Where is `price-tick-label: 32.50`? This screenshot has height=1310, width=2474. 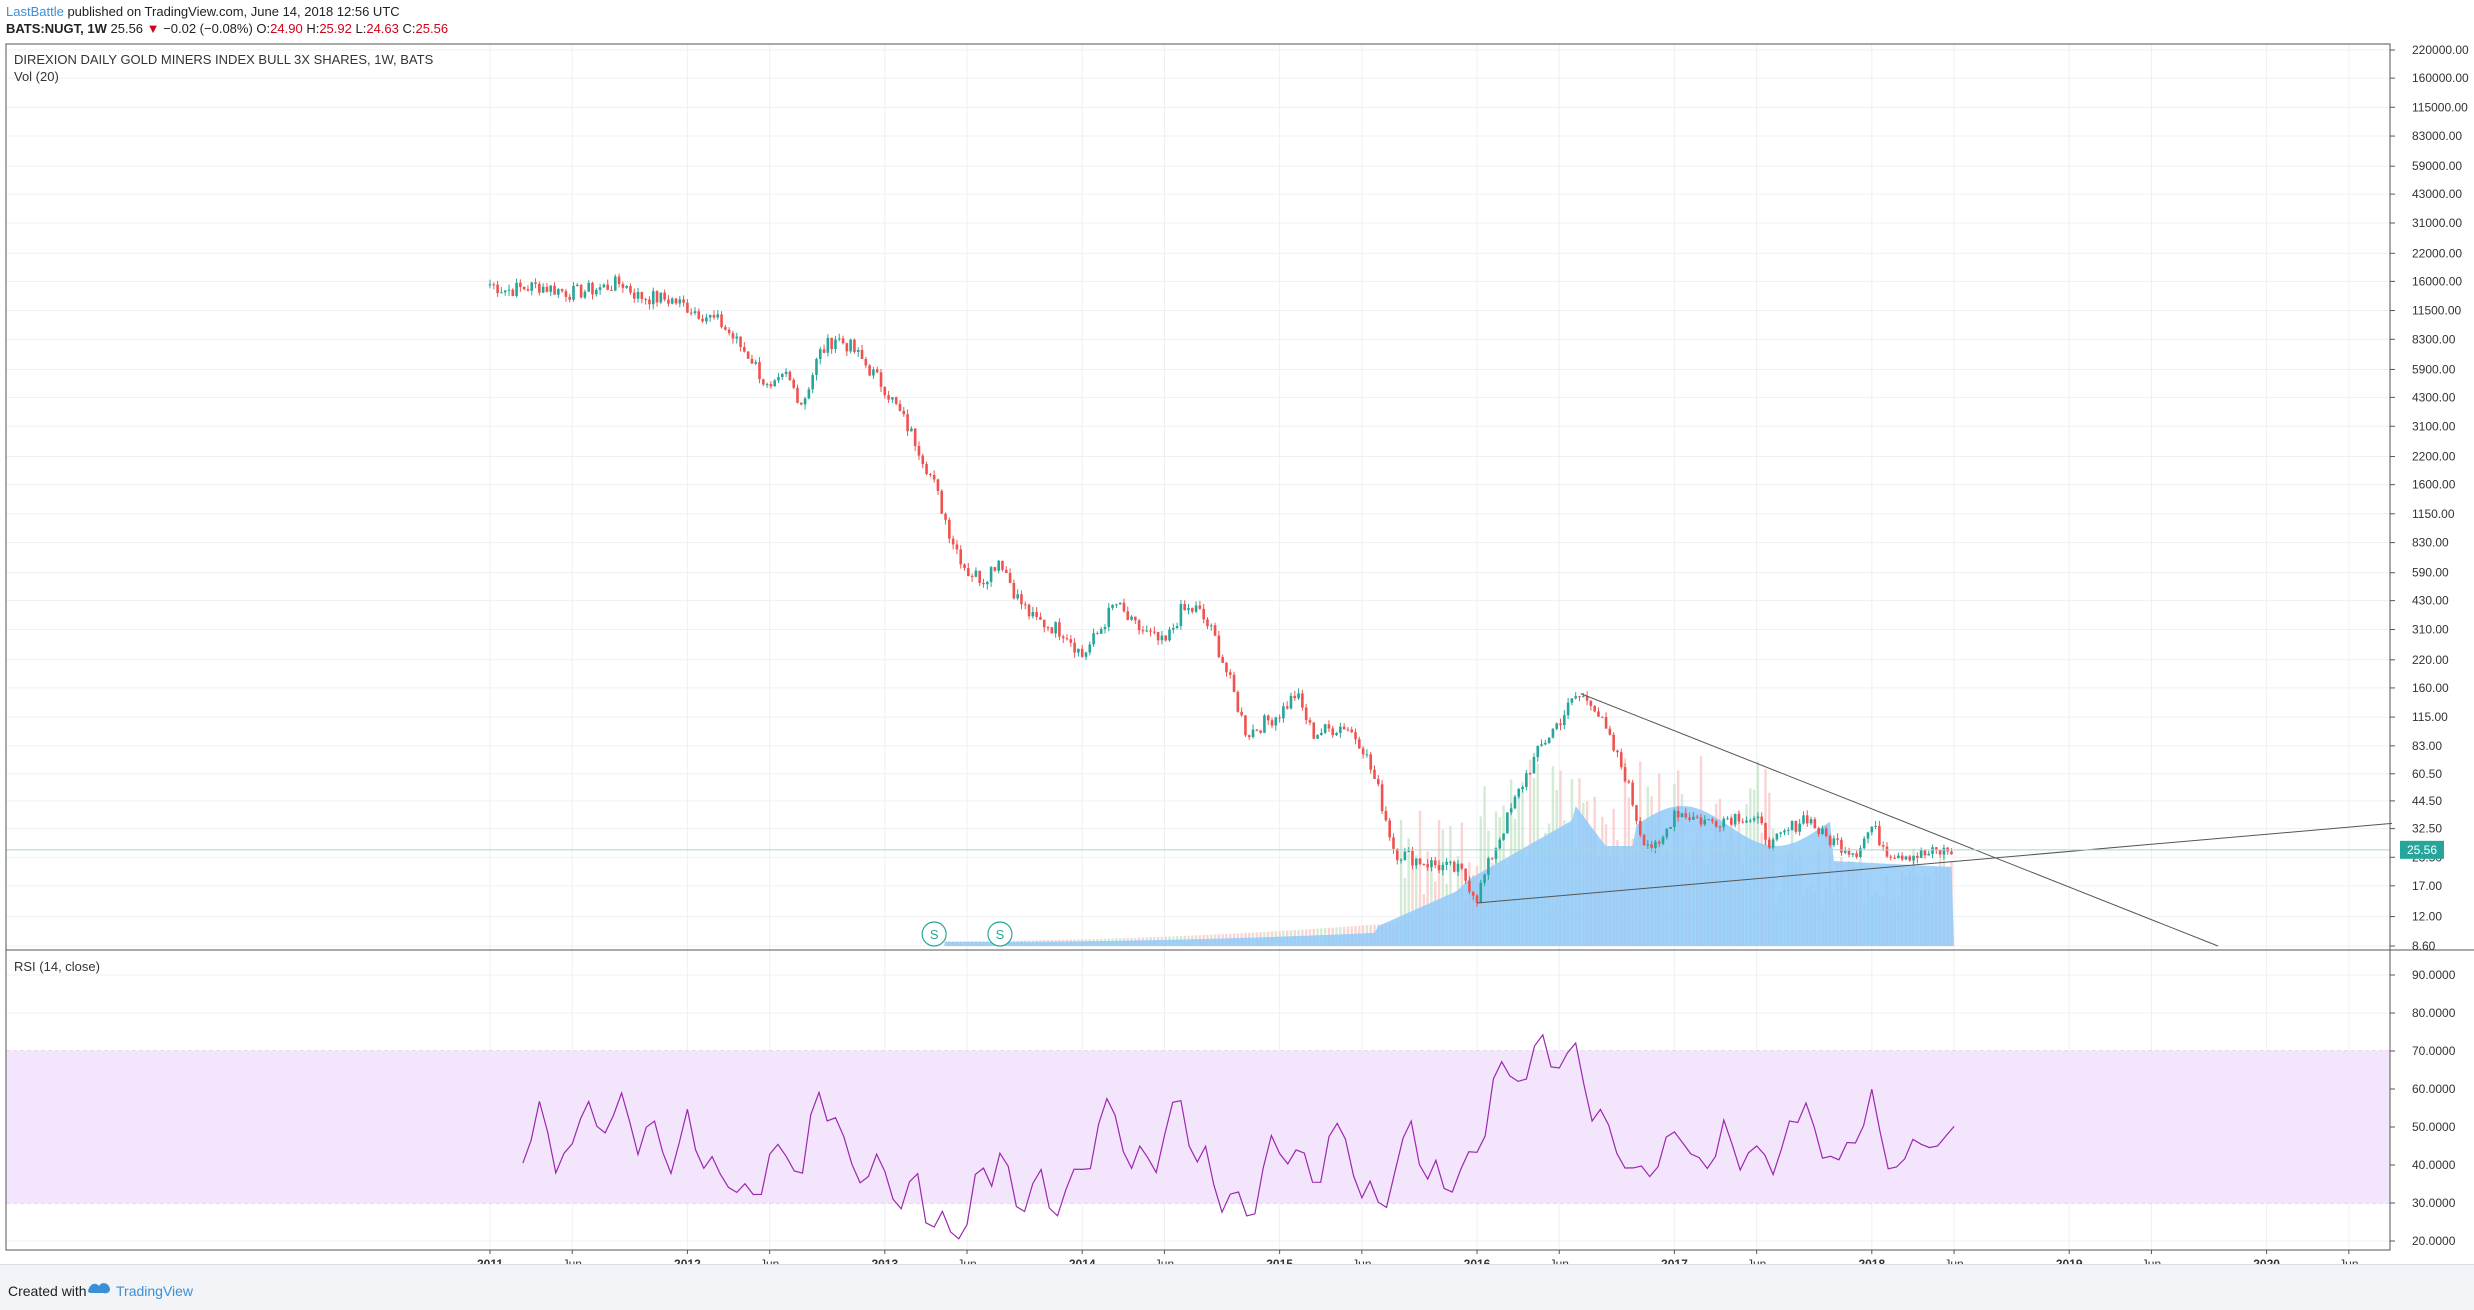 price-tick-label: 32.50 is located at coordinates (2427, 829).